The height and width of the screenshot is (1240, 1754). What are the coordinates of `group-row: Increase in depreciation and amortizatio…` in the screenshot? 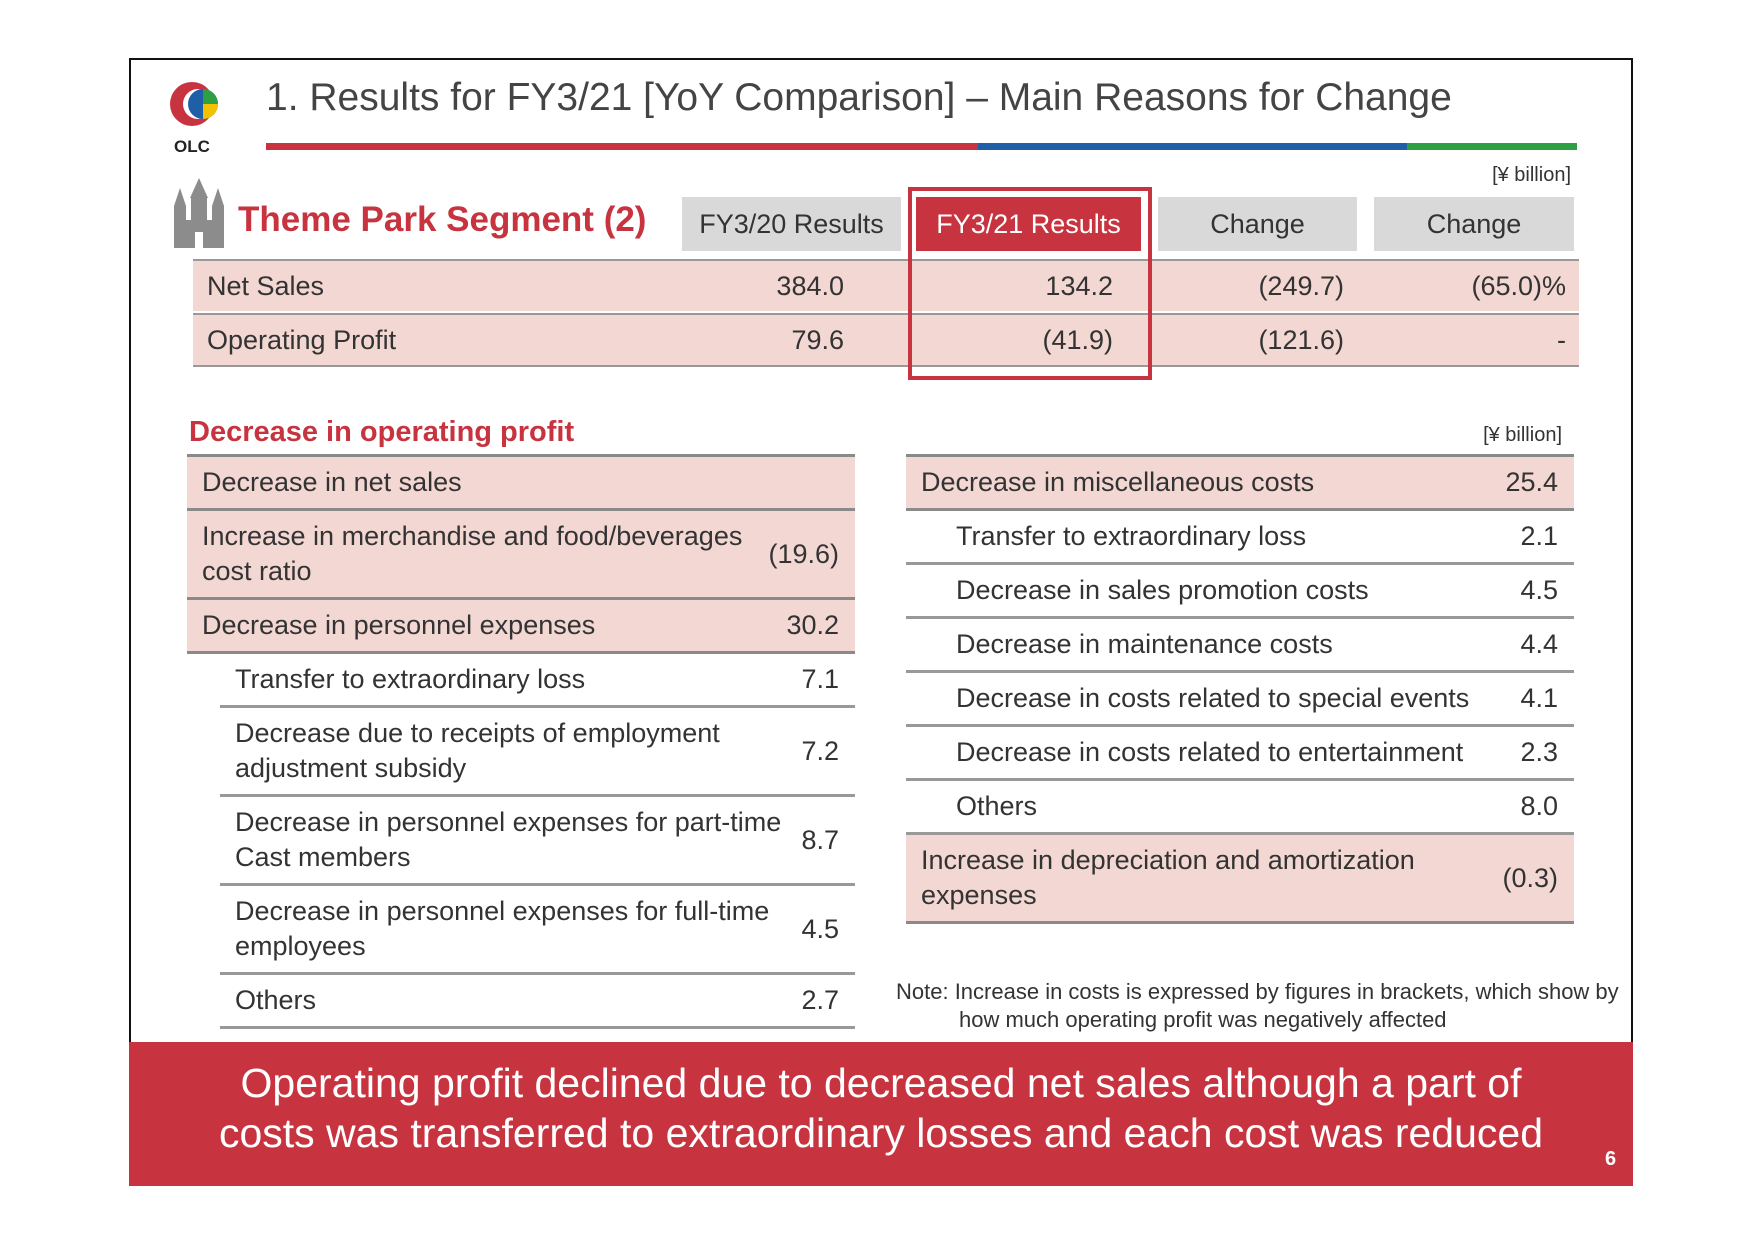 It's located at (1240, 879).